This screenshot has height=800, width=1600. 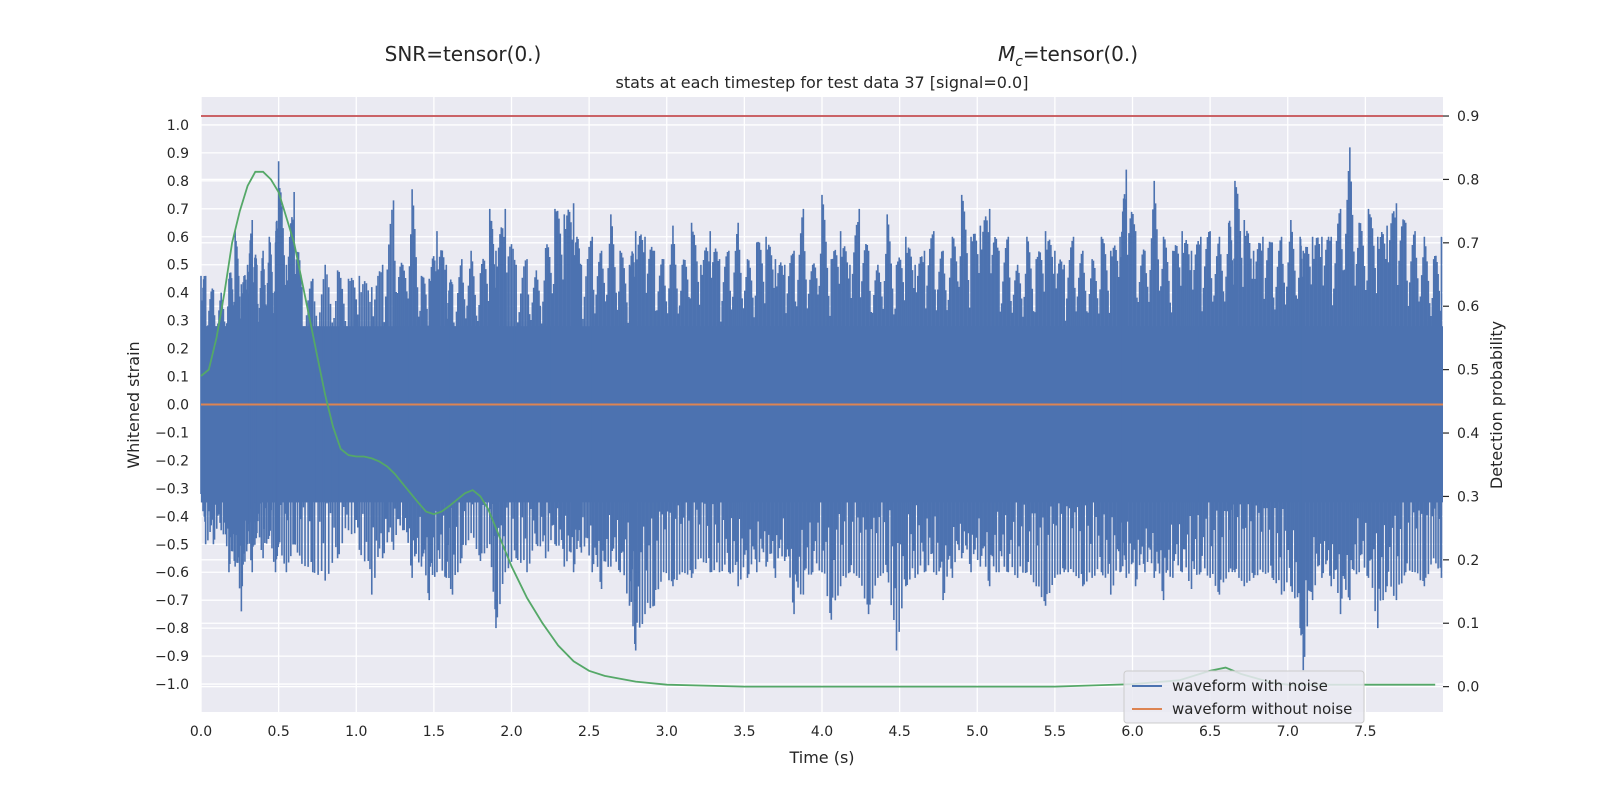 I want to click on mc-title-value: =tensor(0.), so click(x=1080, y=54).